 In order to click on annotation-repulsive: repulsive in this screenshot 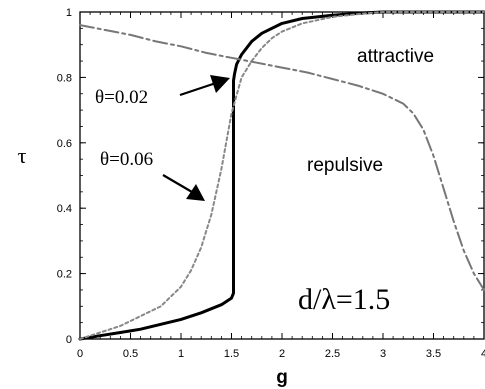, I will do `click(345, 165)`.